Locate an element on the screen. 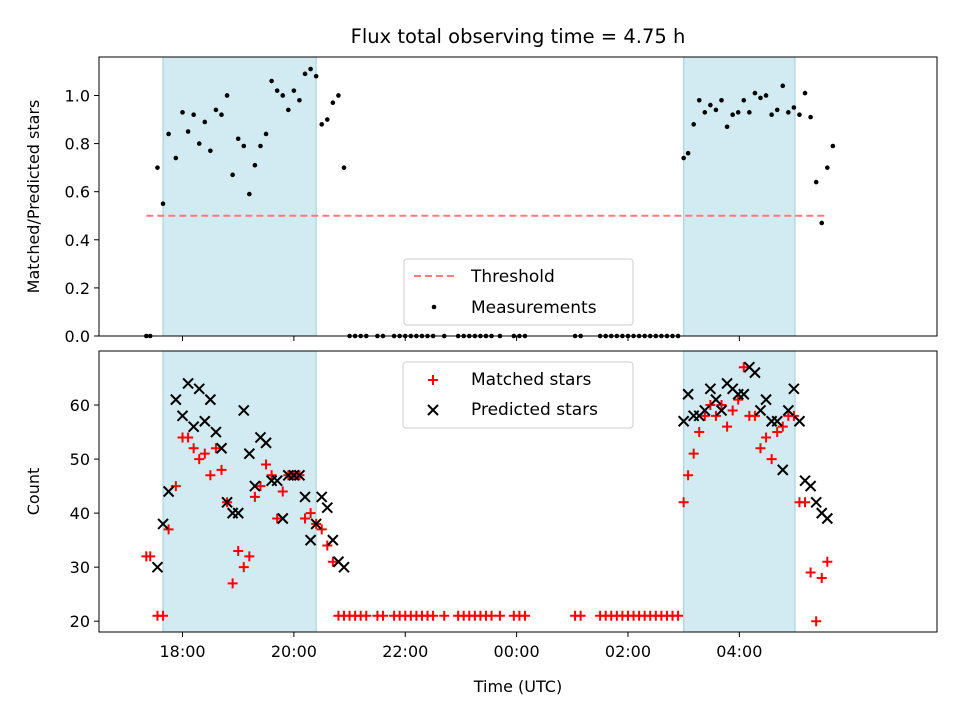 Image resolution: width=960 pixels, height=720 pixels. panel2-ytick-label: 20 is located at coordinates (80, 621).